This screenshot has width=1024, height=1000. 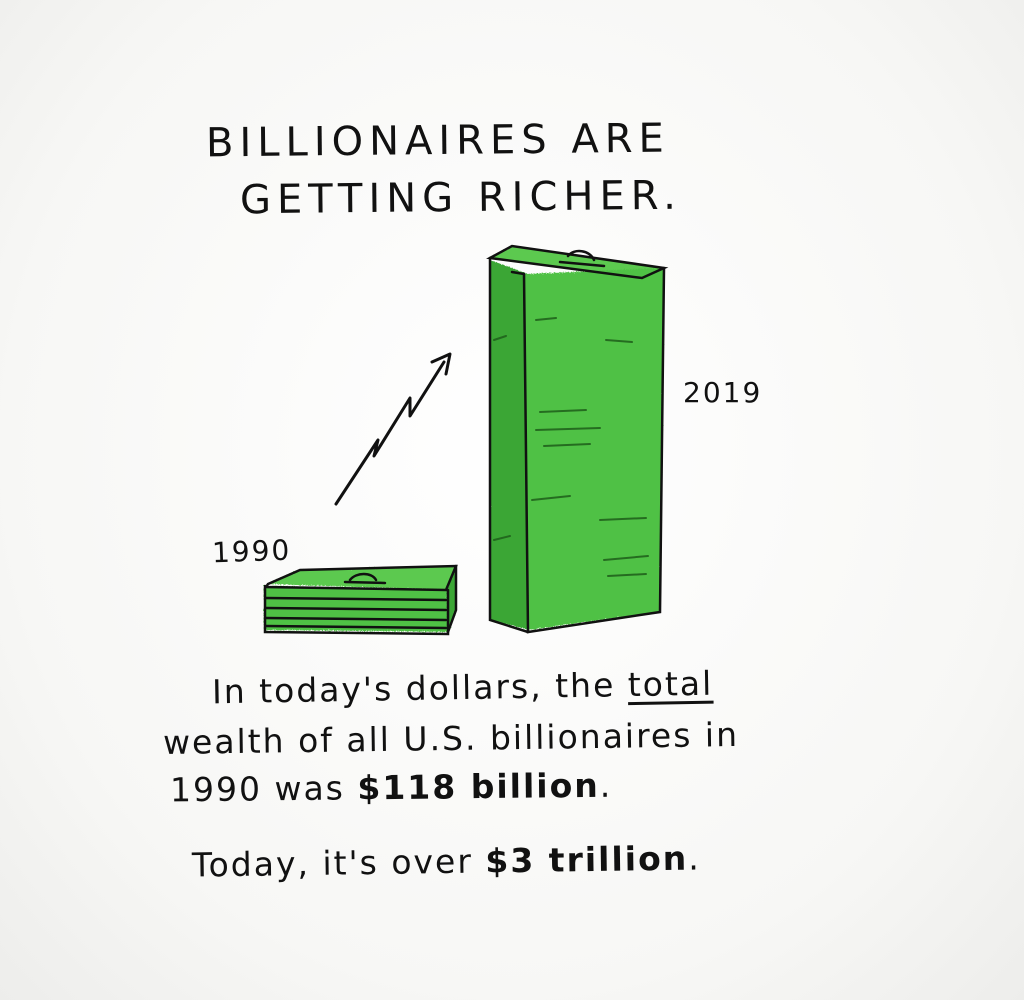 I want to click on caption-text: Today, it's over, so click(x=338, y=863).